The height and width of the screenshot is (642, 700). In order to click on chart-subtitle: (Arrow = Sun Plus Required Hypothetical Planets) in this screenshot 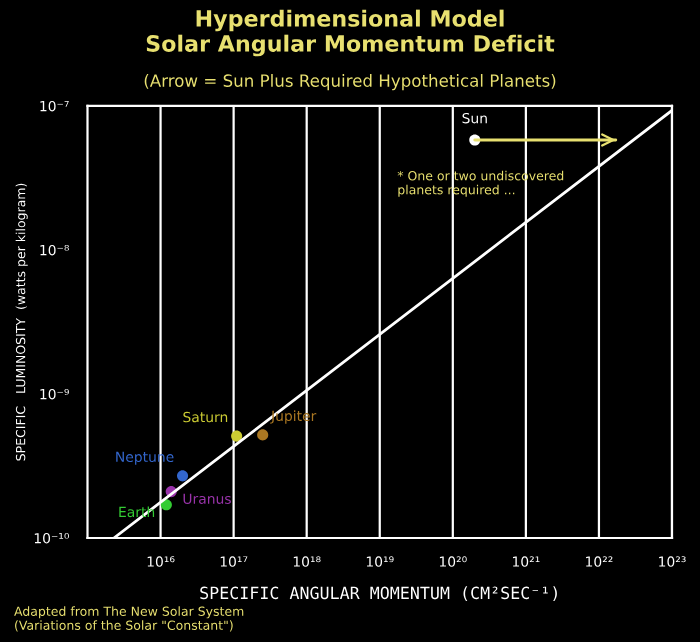, I will do `click(350, 82)`.